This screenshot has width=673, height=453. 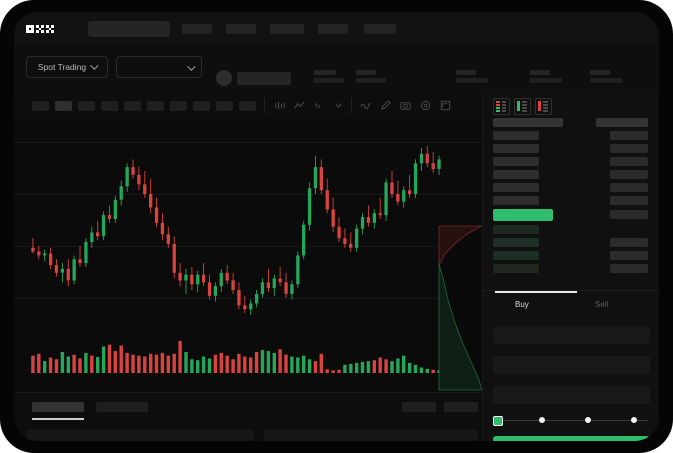 What do you see at coordinates (606, 76) in the screenshot?
I see `stat-volume` at bounding box center [606, 76].